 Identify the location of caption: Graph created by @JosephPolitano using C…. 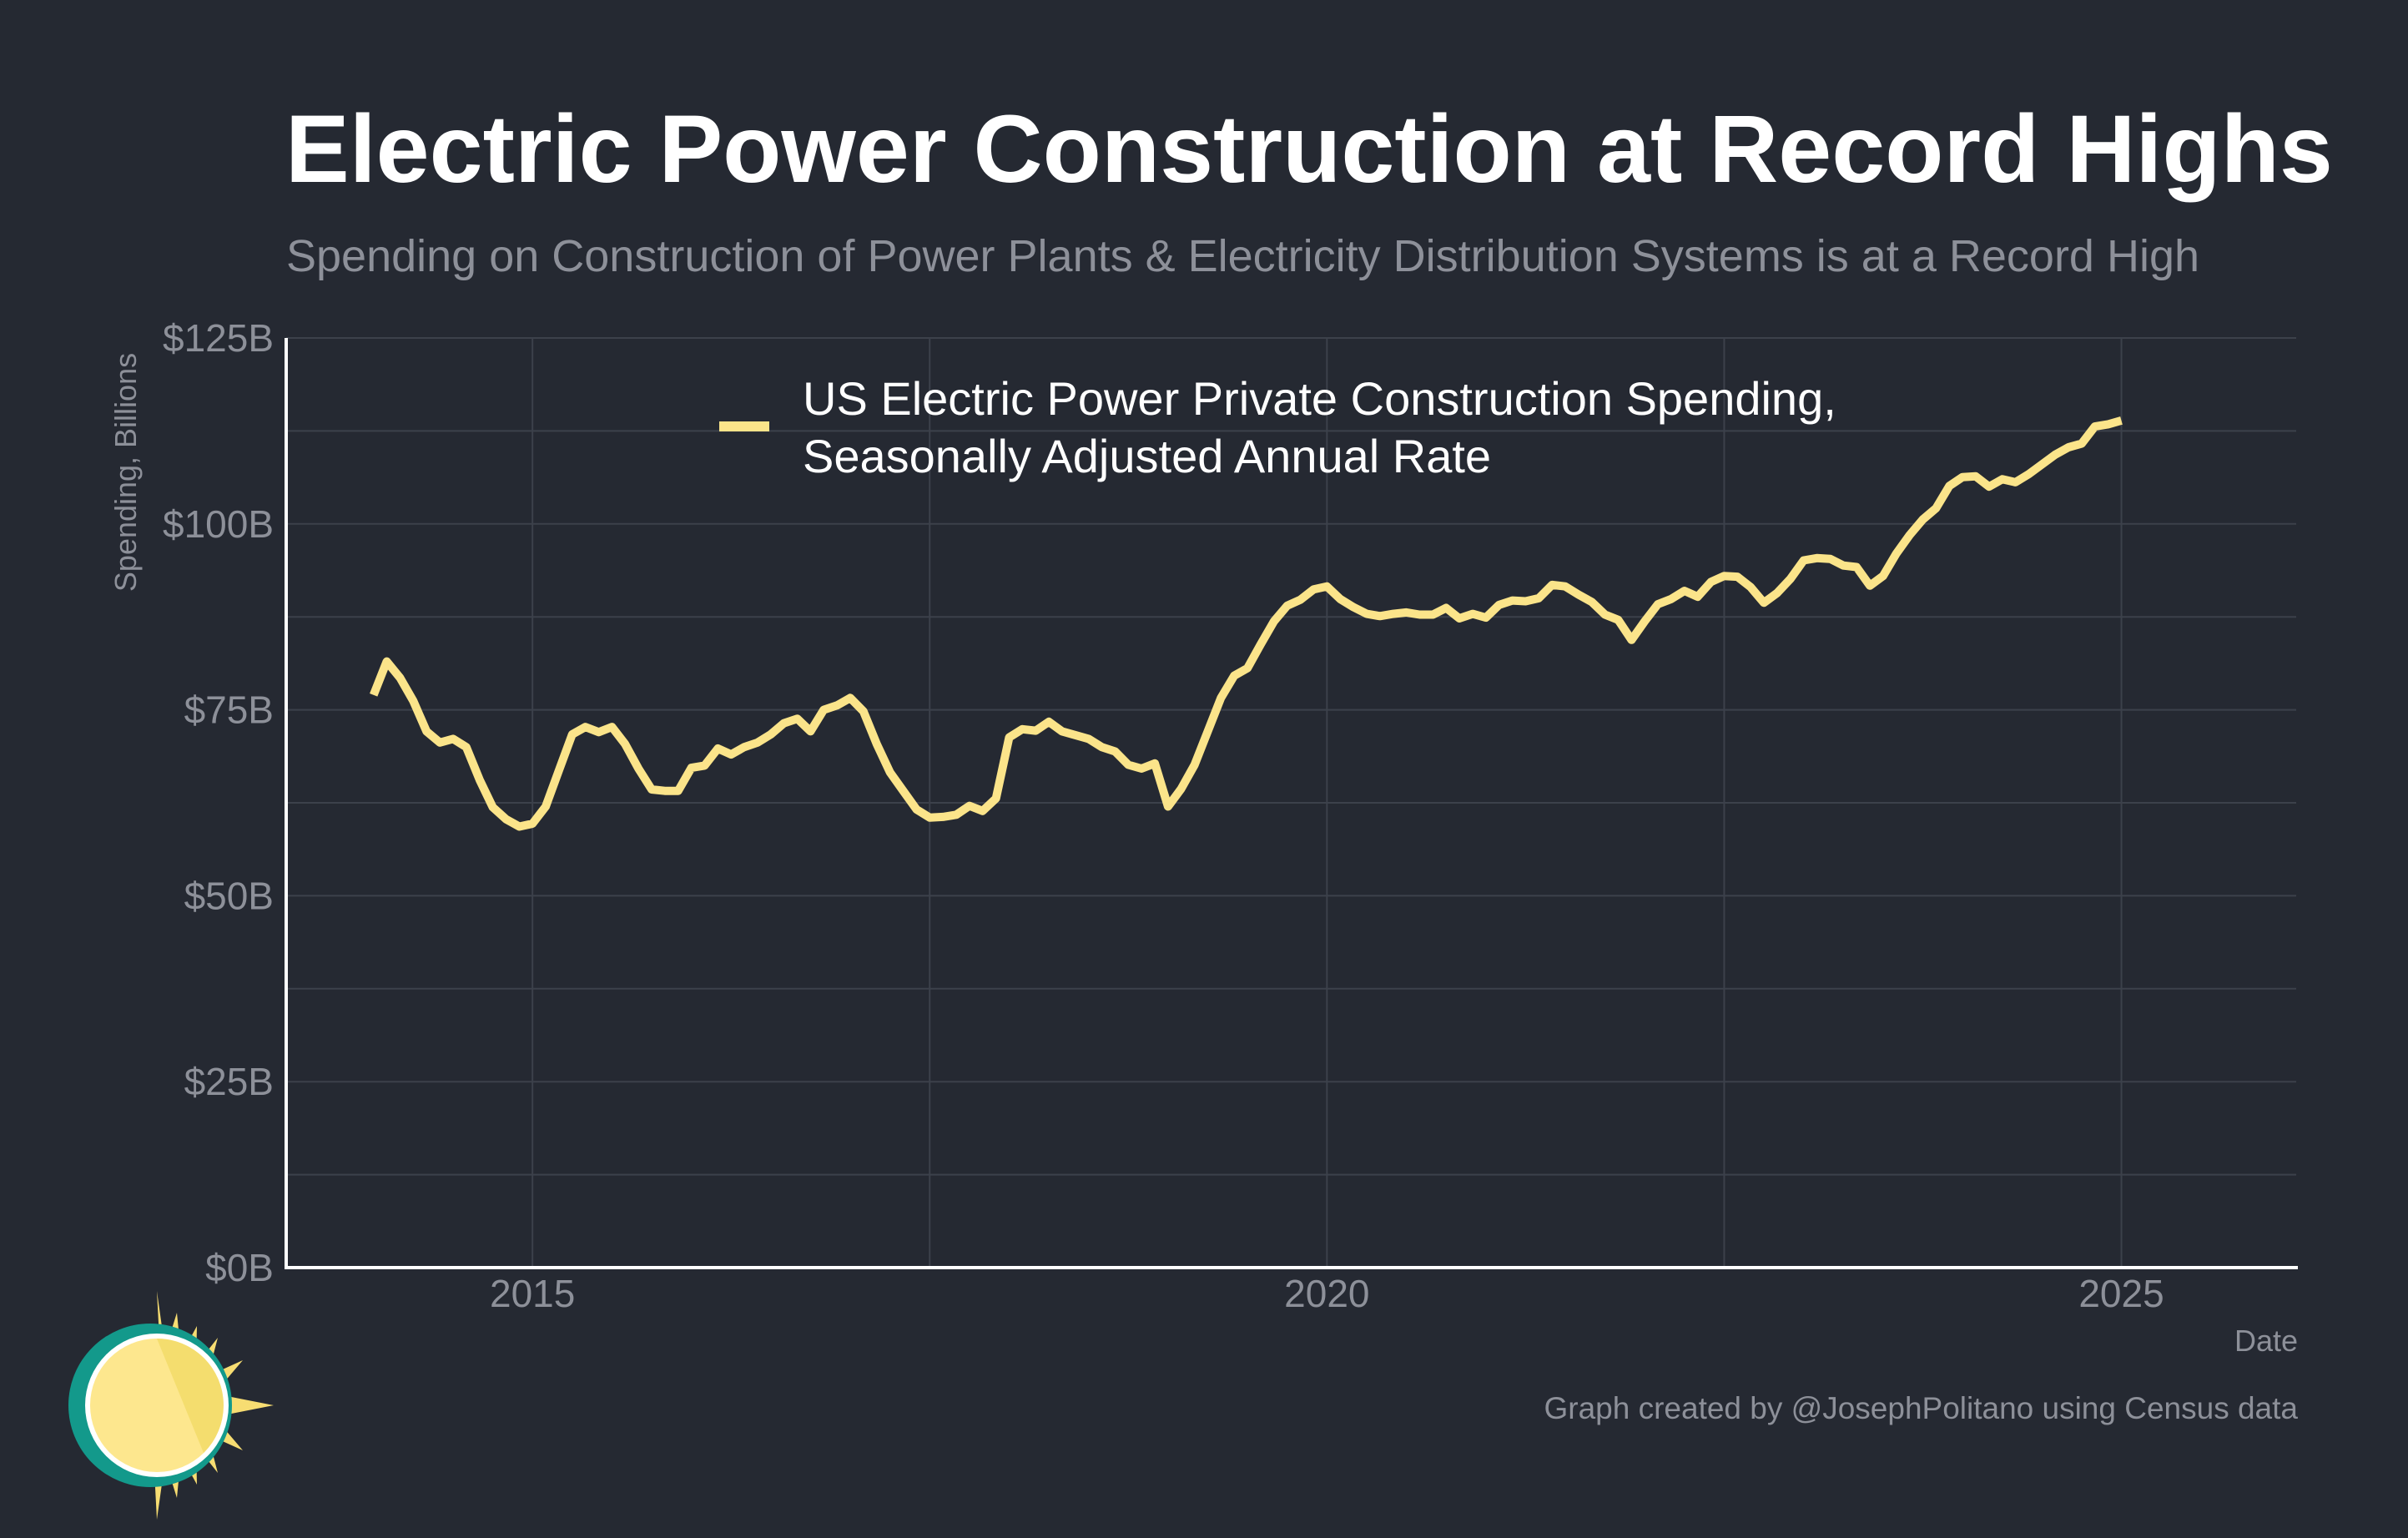
(1921, 1408).